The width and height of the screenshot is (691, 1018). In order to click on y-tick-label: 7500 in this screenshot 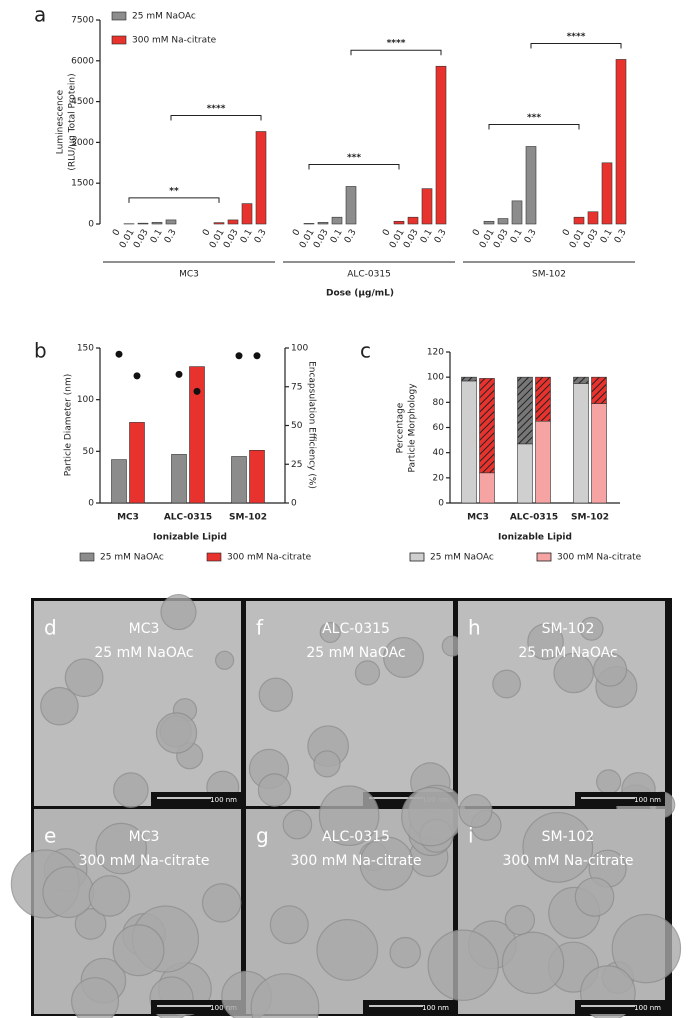, I will do `click(82, 21)`.